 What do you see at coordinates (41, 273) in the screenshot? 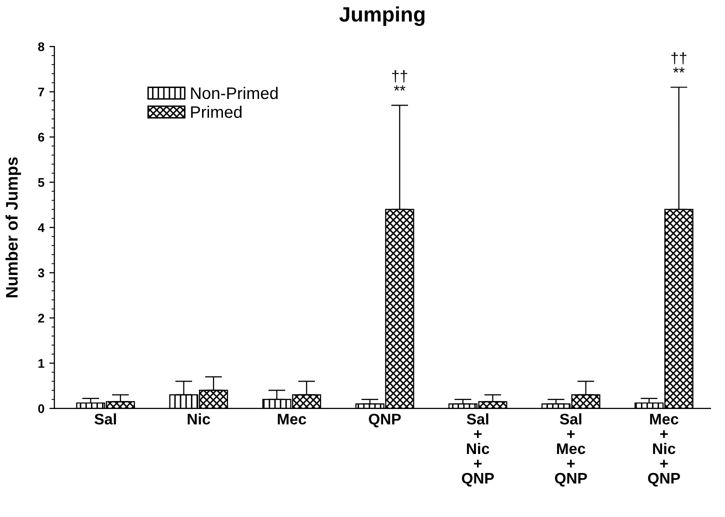
I see `y-tick-label: 3` at bounding box center [41, 273].